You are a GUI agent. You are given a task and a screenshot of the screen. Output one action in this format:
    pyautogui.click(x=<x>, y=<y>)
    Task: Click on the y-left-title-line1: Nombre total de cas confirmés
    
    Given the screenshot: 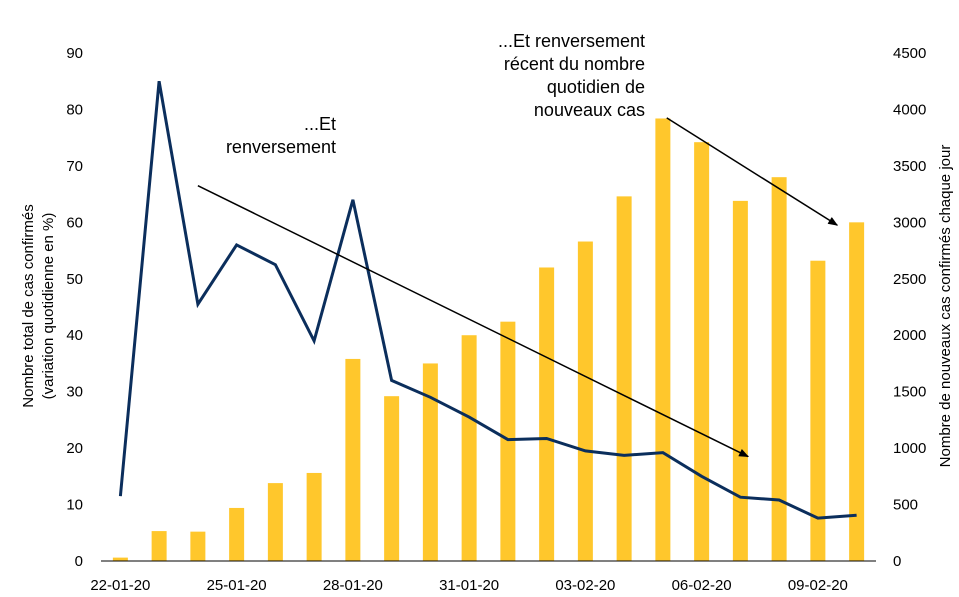 What is the action you would take?
    pyautogui.click(x=28, y=305)
    